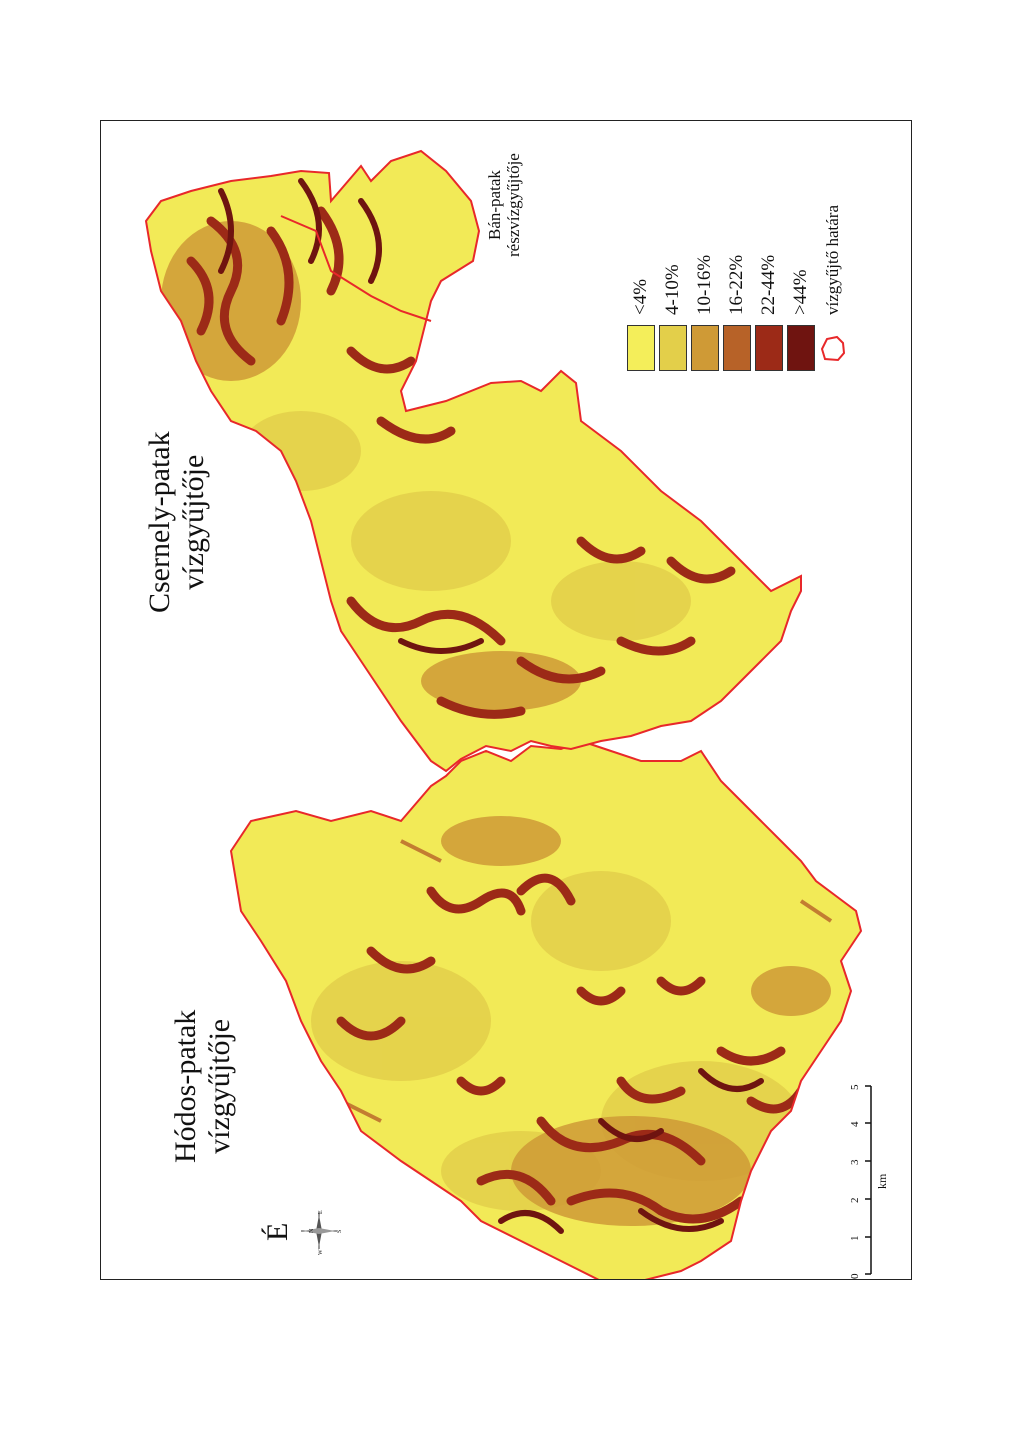 The height and width of the screenshot is (1448, 1024). I want to click on scale-tick-2: 2, so click(855, 1200).